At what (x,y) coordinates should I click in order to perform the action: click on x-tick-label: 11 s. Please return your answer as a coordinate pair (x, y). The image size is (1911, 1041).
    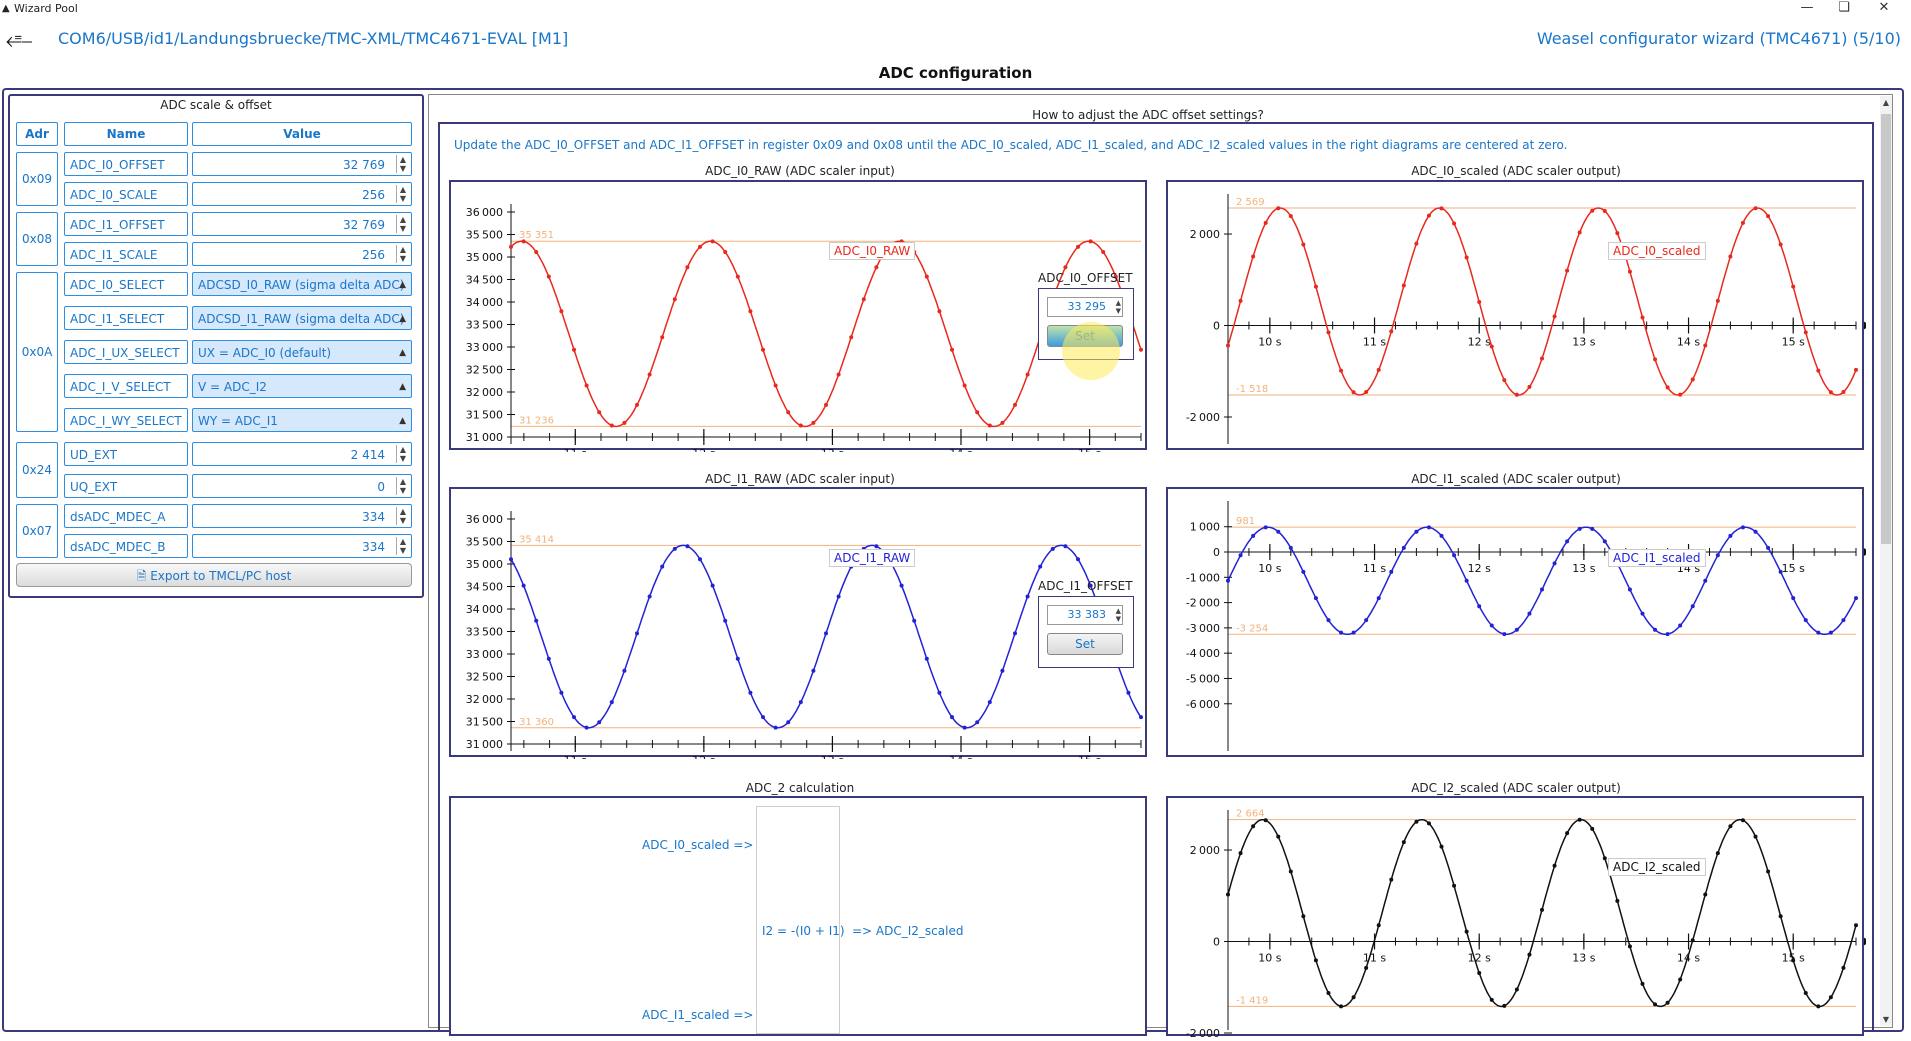
    Looking at the image, I should click on (1374, 958).